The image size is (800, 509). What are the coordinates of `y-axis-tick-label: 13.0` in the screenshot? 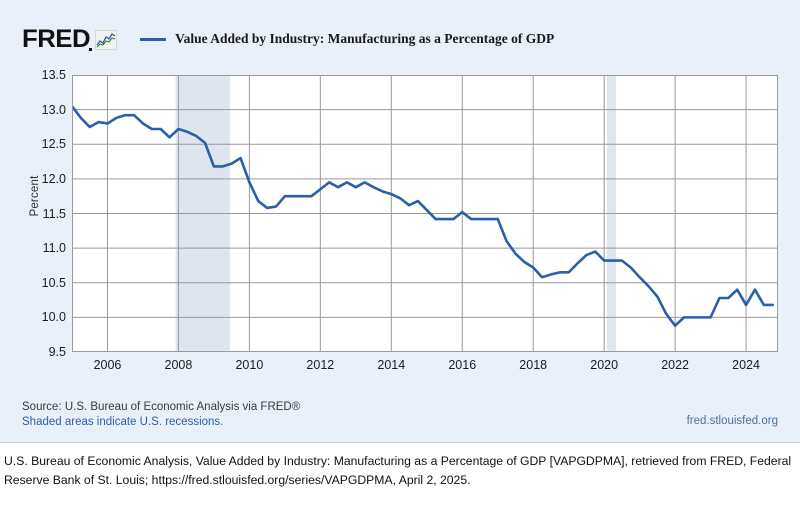 It's located at (53, 109).